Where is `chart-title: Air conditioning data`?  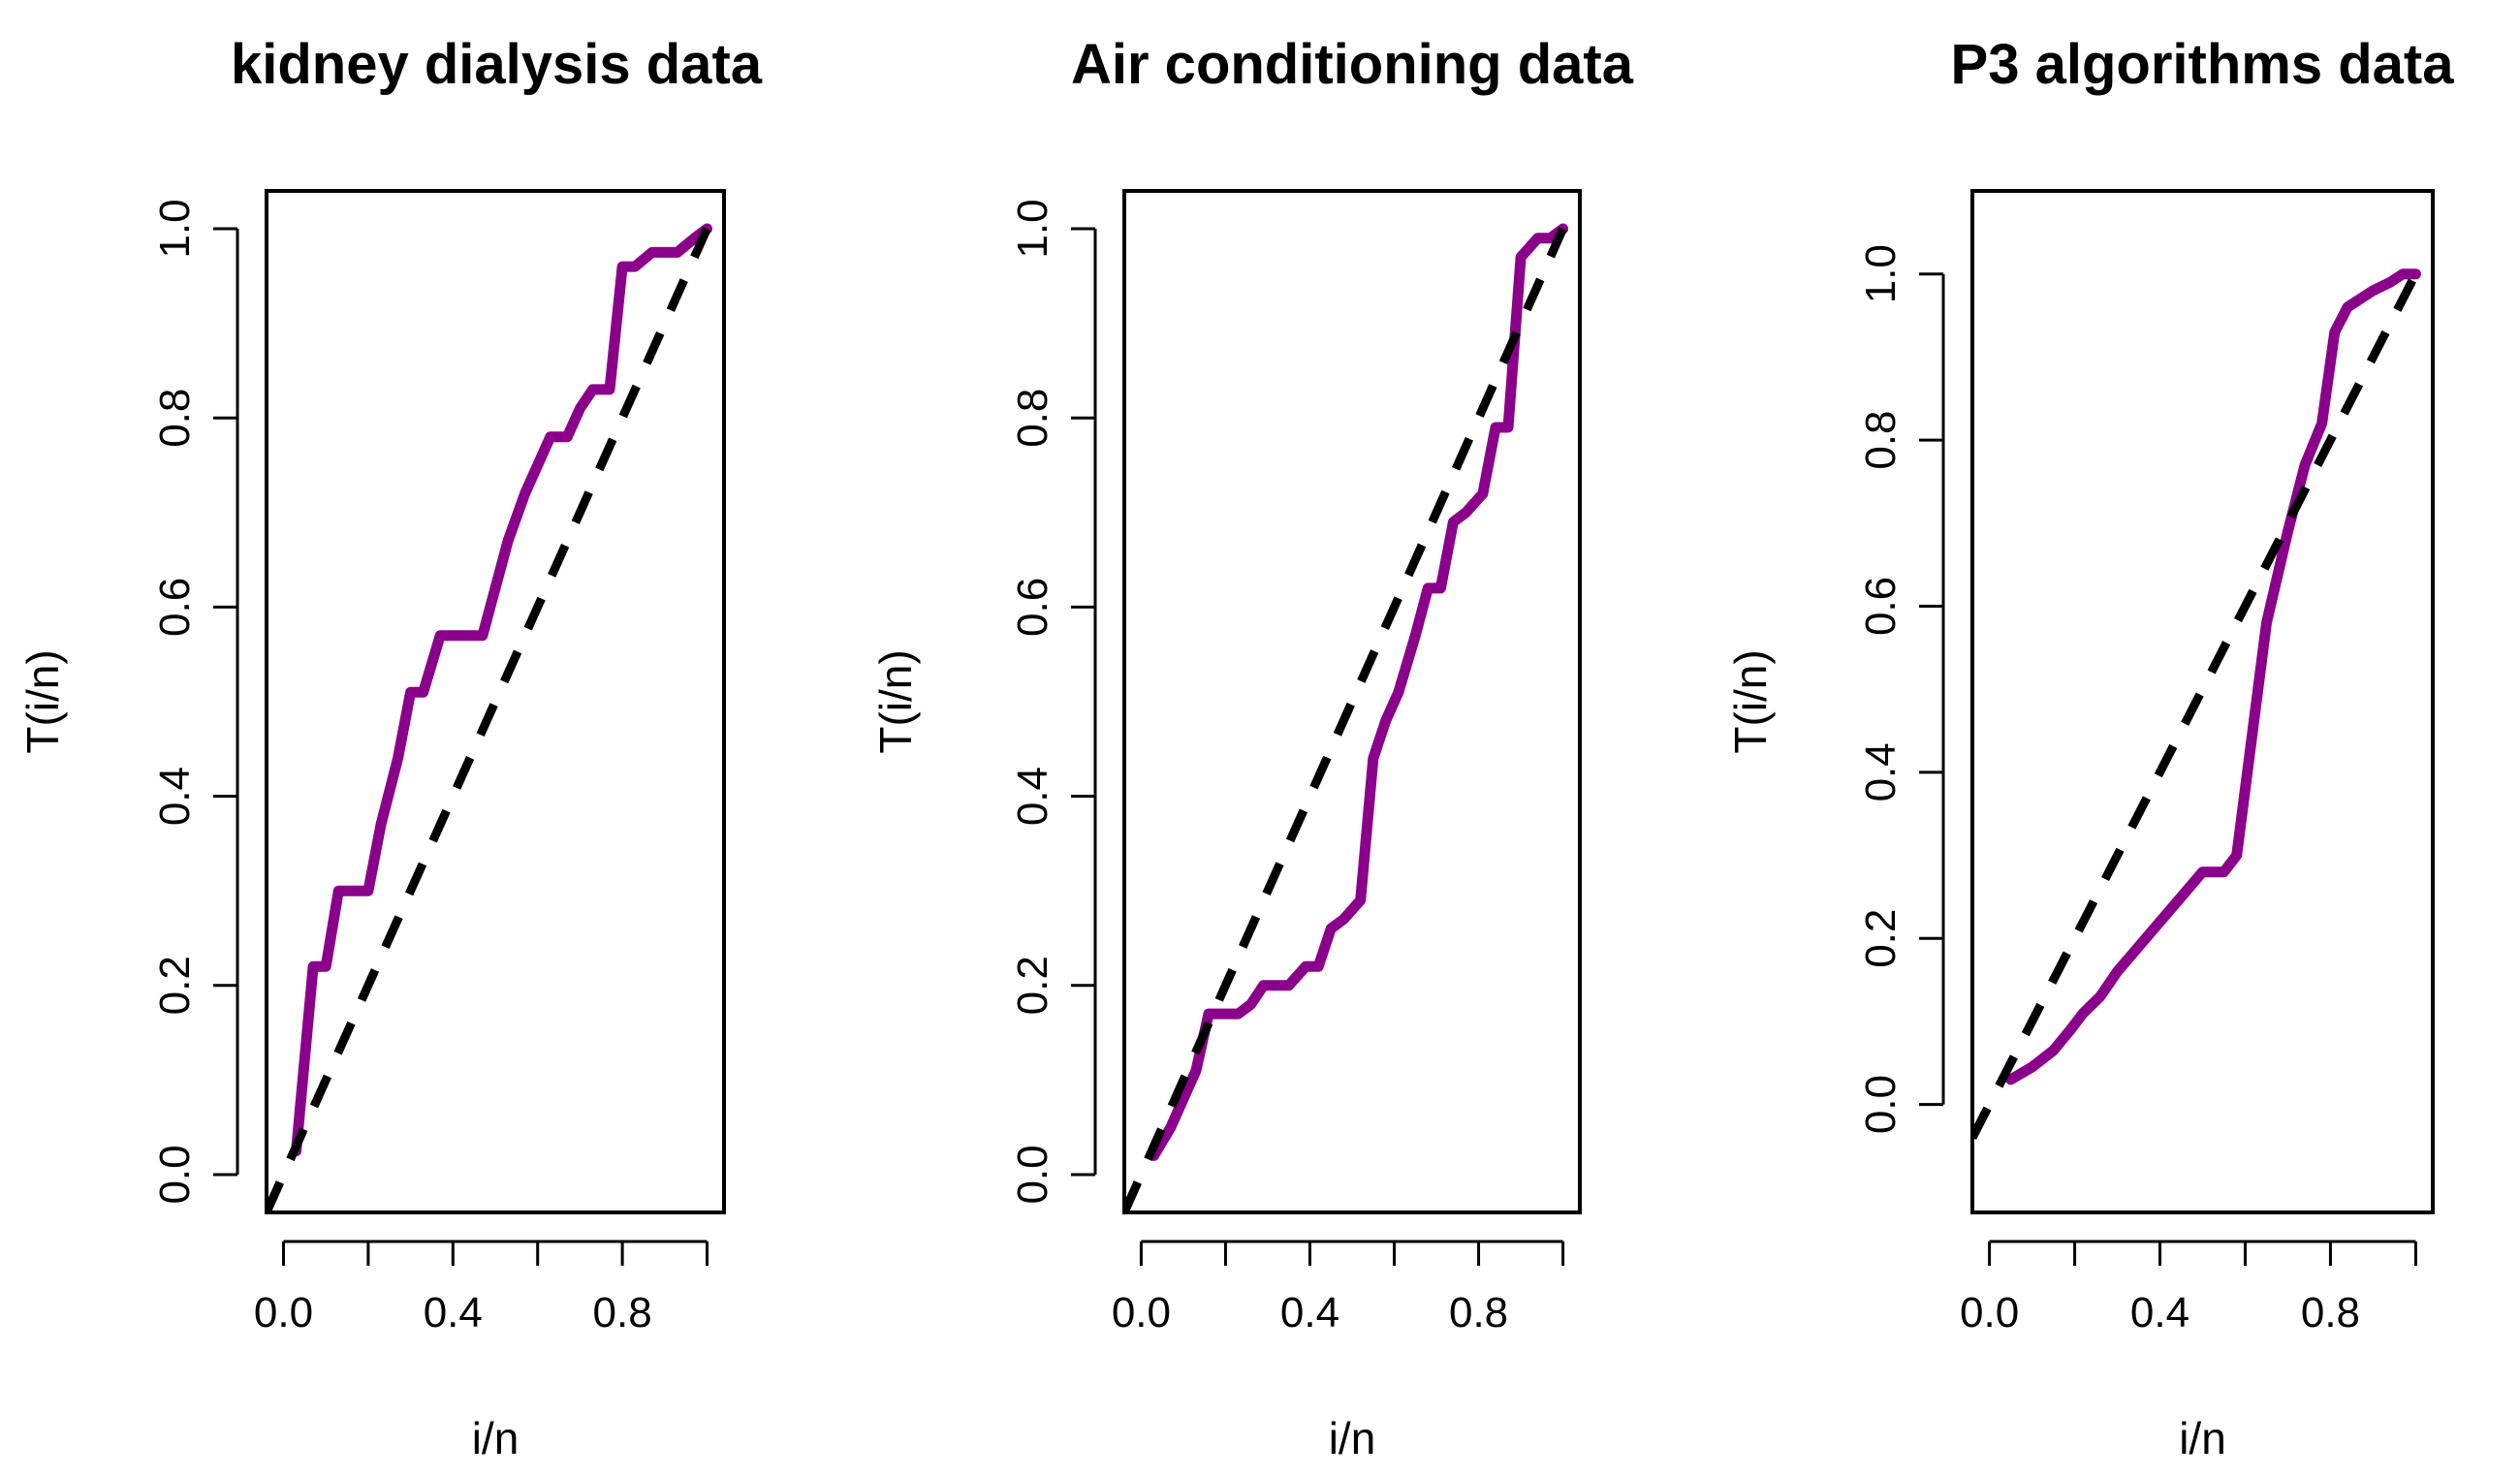 chart-title: Air conditioning data is located at coordinates (1353, 64).